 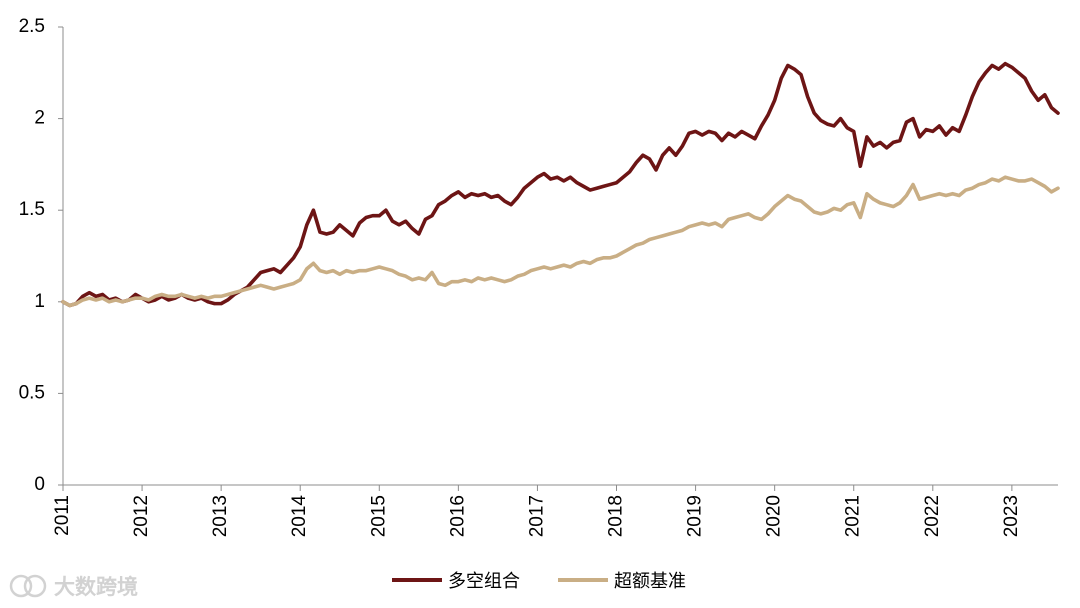 What do you see at coordinates (28, 586) in the screenshot?
I see `circle-logo-icon` at bounding box center [28, 586].